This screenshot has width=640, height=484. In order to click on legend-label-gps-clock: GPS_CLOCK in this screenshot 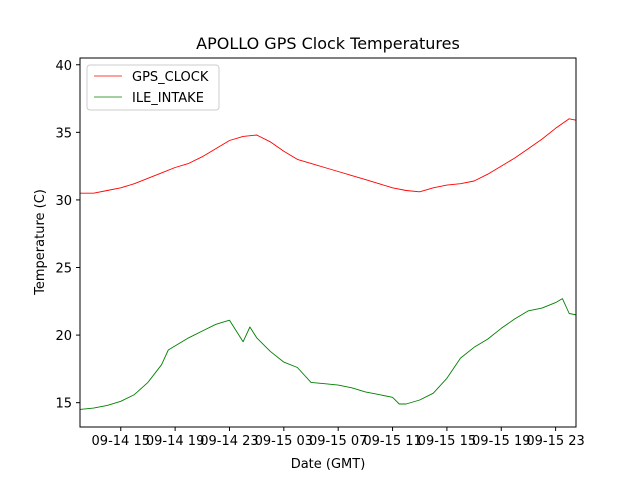, I will do `click(170, 77)`.